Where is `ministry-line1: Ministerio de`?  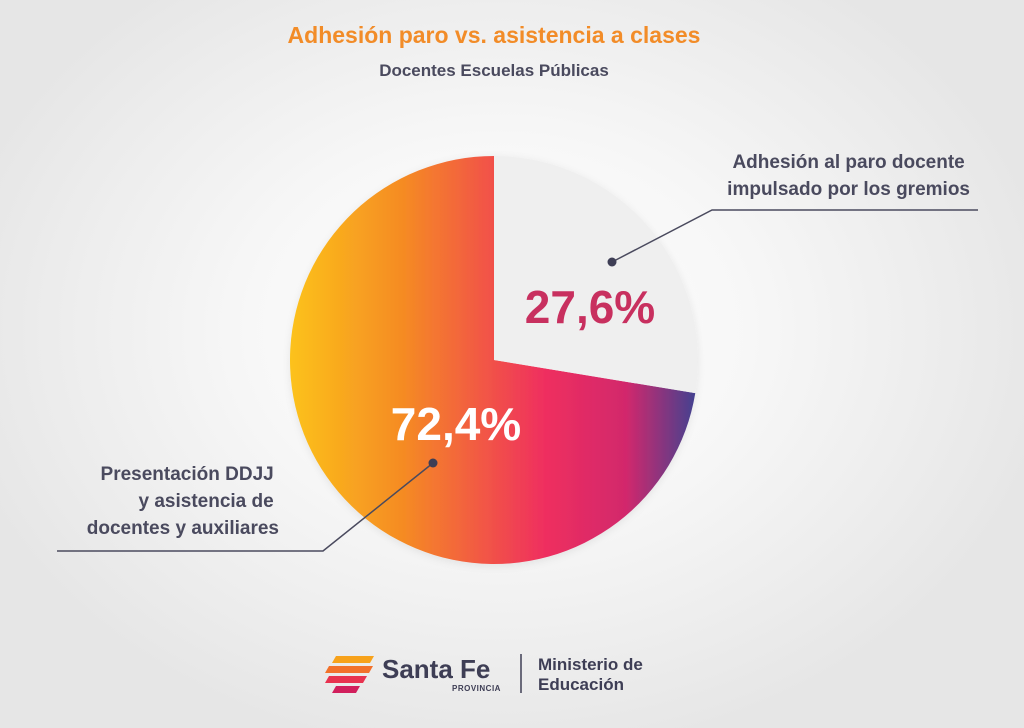
ministry-line1: Ministerio de is located at coordinates (590, 664).